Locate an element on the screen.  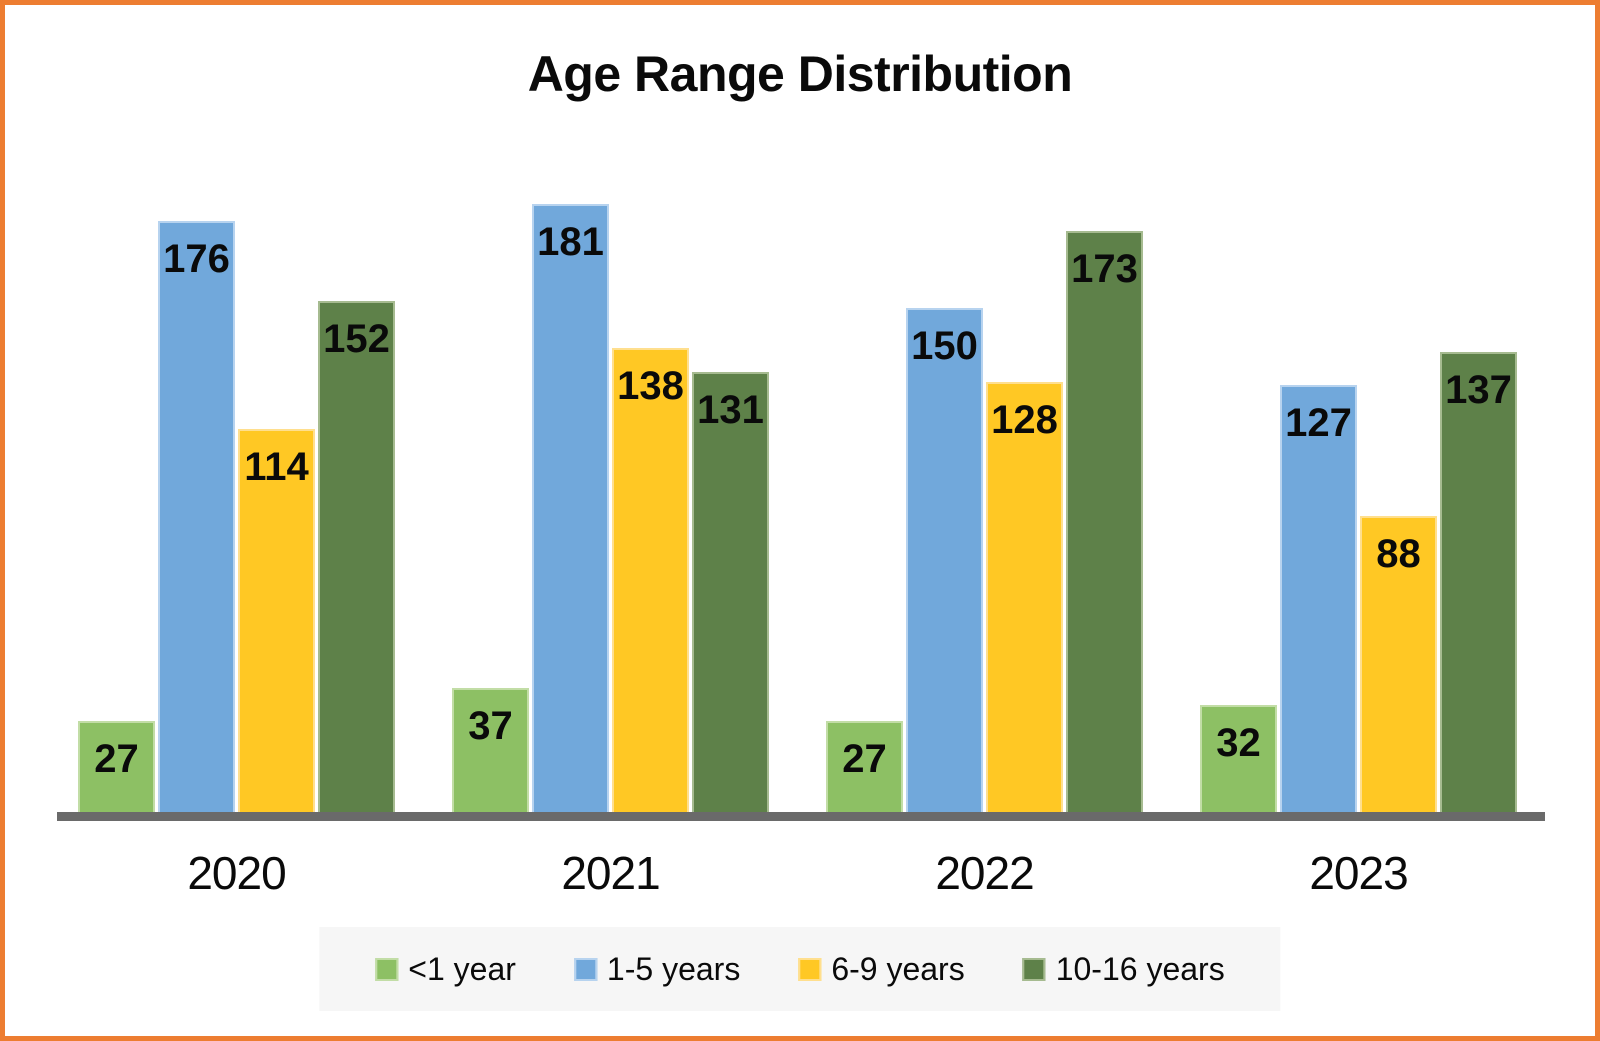
bar-value-label: 37 is located at coordinates (490, 726).